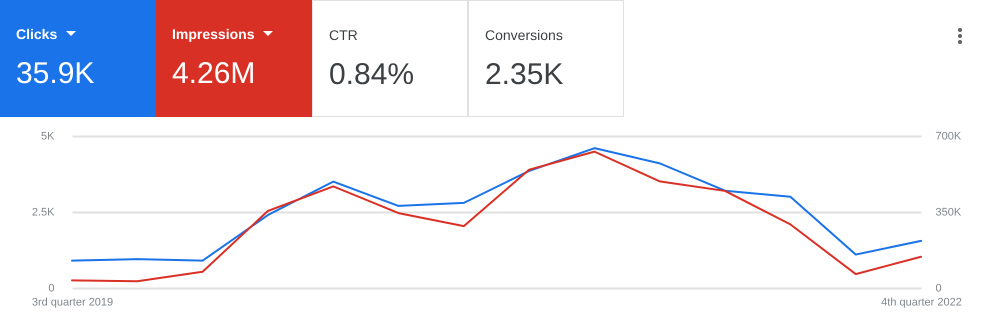  What do you see at coordinates (55, 74) in the screenshot?
I see `text: 35.9K` at bounding box center [55, 74].